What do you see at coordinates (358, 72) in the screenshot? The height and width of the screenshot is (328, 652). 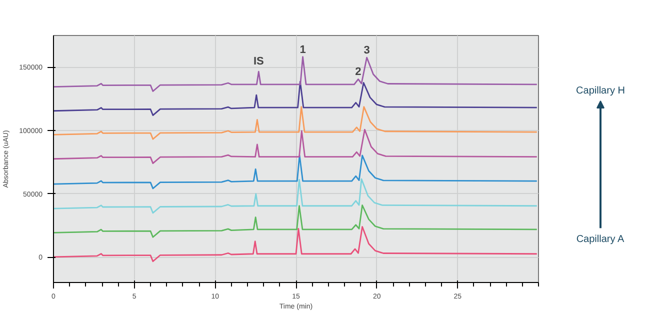 I see `annotation: 2` at bounding box center [358, 72].